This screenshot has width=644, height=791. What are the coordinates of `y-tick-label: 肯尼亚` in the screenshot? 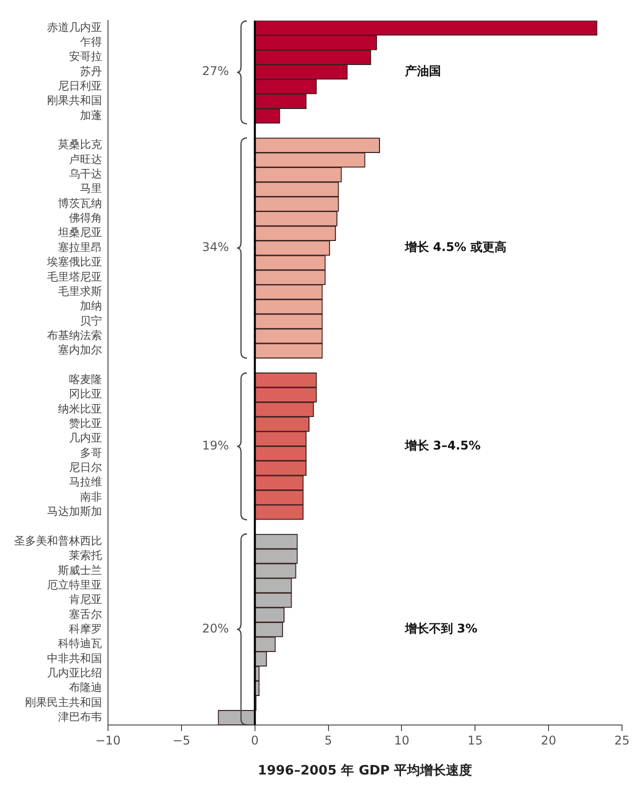 It's located at (85, 599).